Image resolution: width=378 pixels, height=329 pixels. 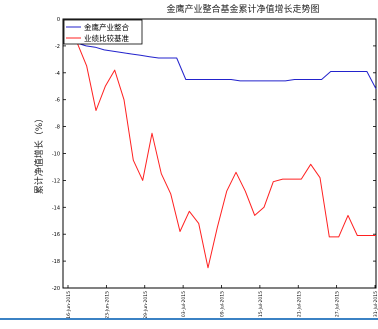 What do you see at coordinates (375, 304) in the screenshot?
I see `x-tick-label: 31-Jul-2015` at bounding box center [375, 304].